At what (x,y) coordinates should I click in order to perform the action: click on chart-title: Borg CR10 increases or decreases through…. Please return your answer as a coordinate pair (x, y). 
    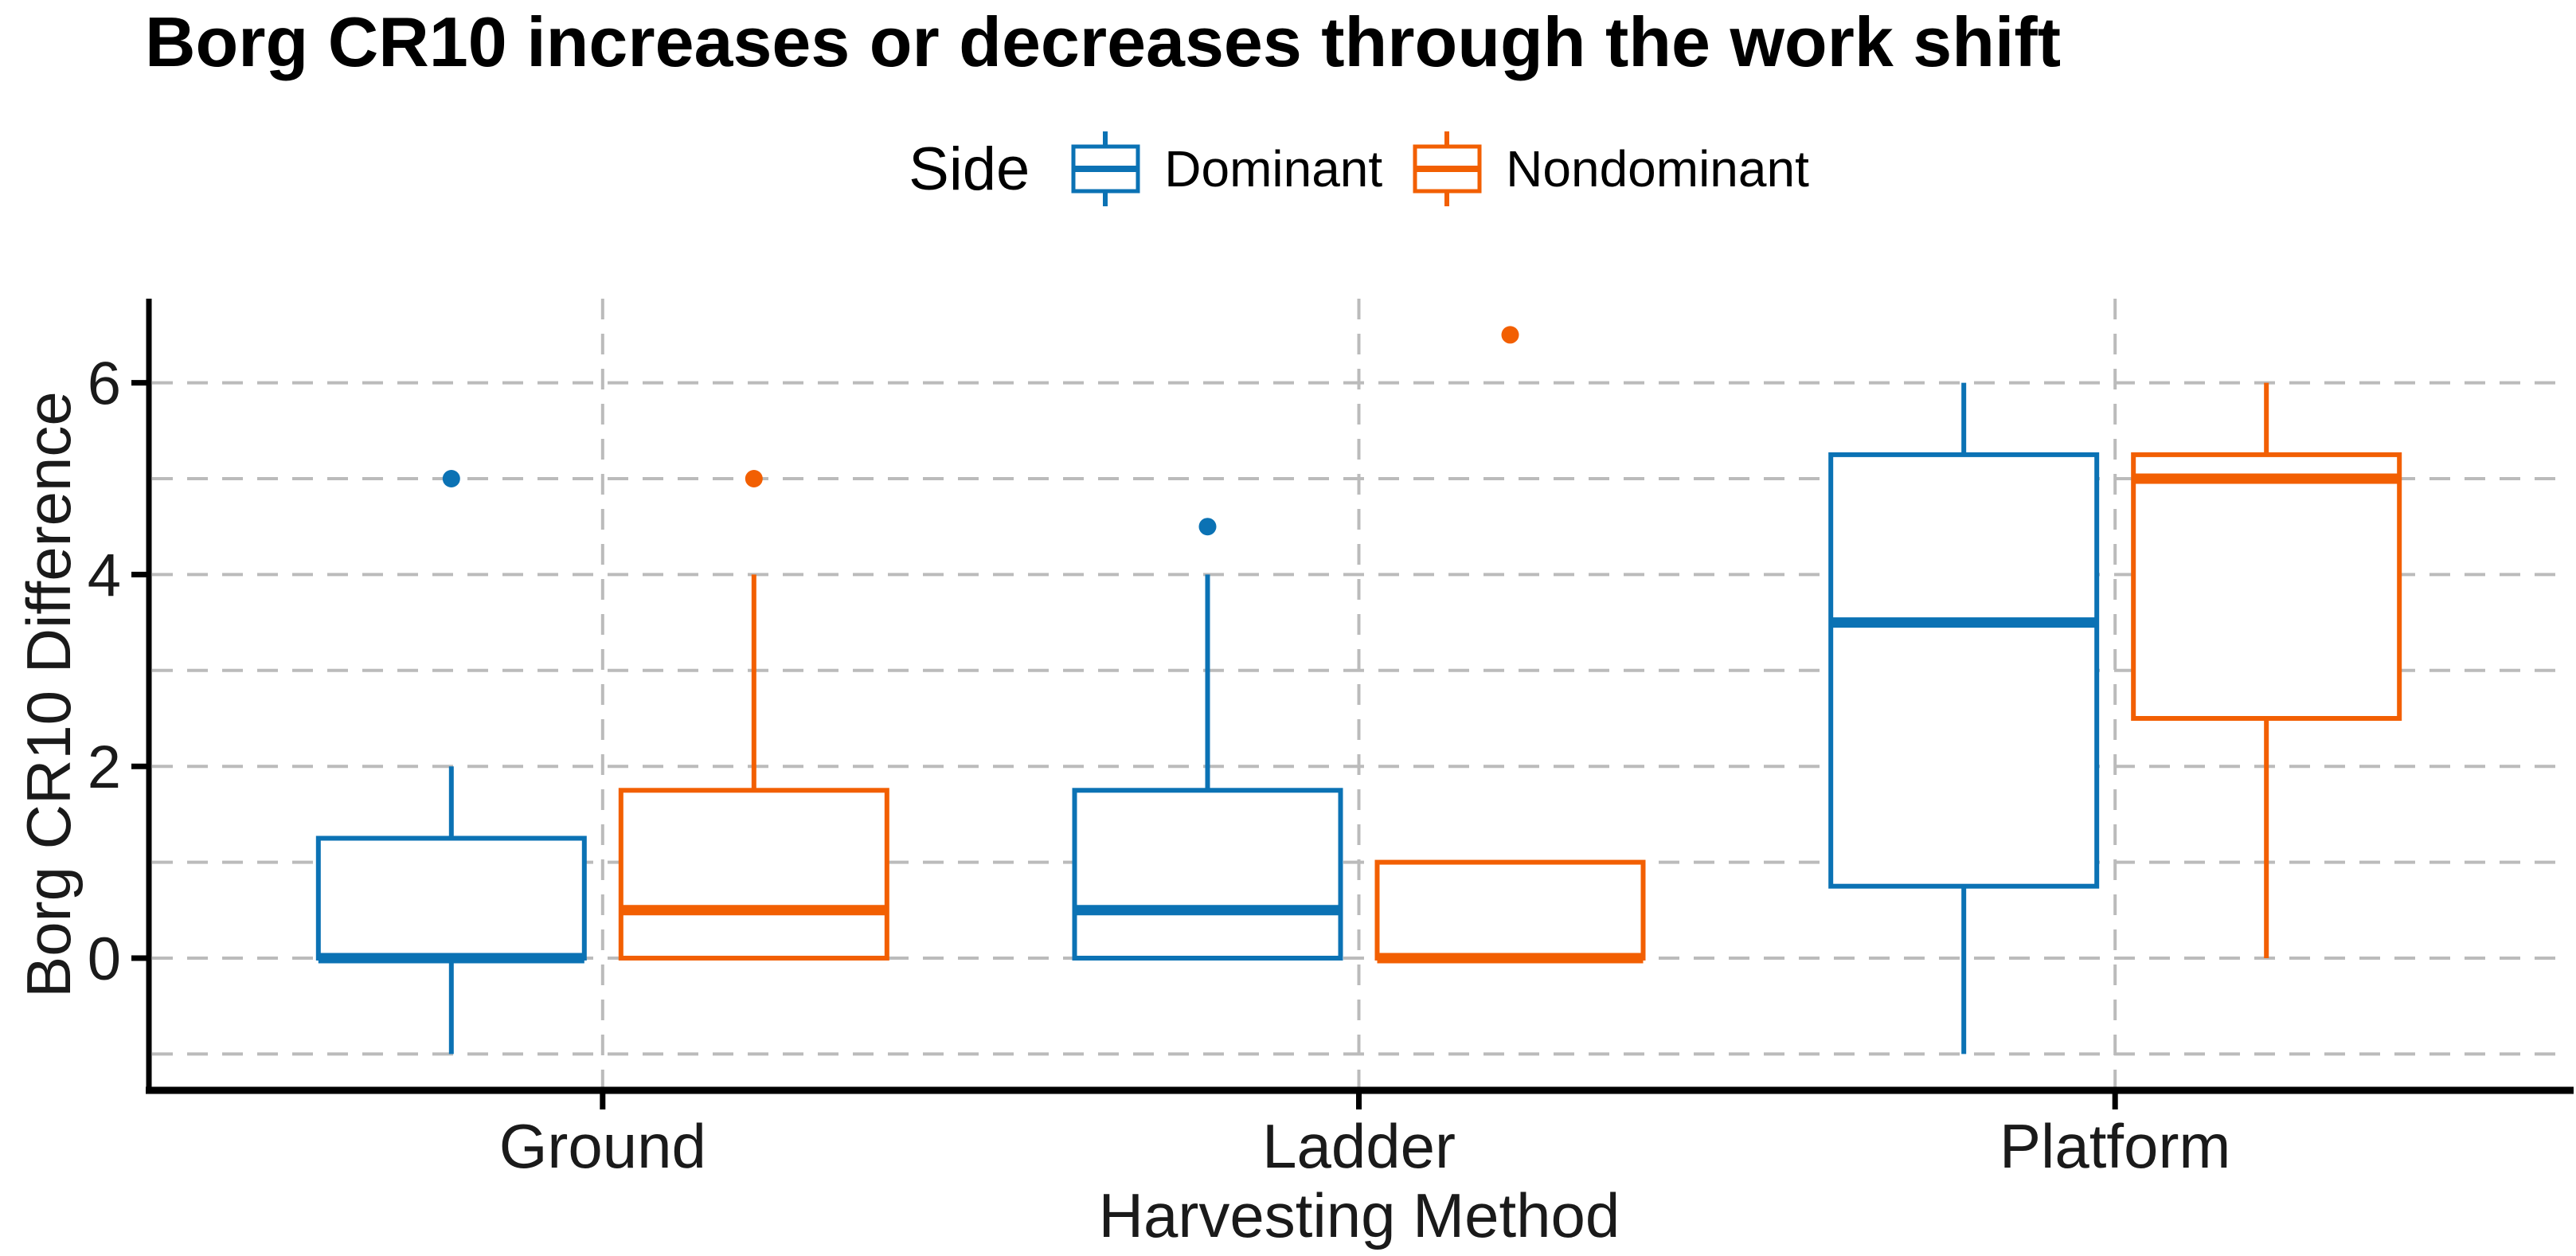
    Looking at the image, I should click on (1103, 42).